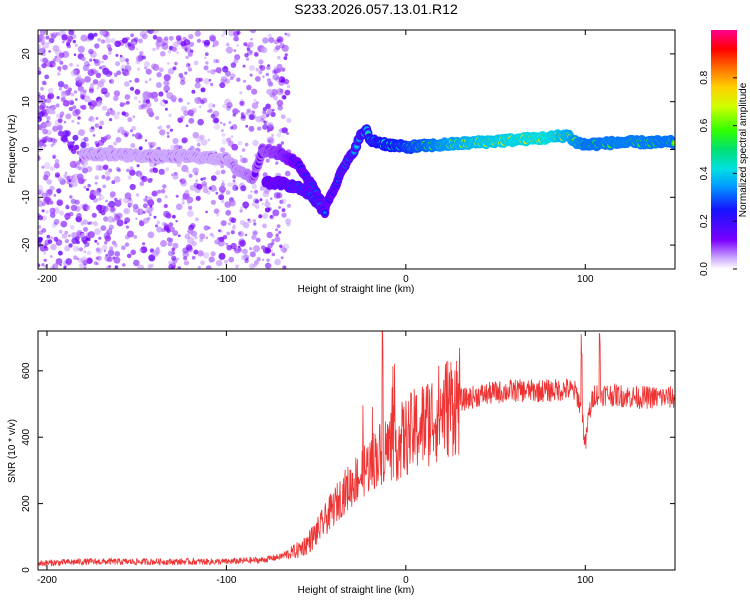  Describe the element at coordinates (673, 143) in the screenshot. I see `spectrogram-track-point-core` at that location.